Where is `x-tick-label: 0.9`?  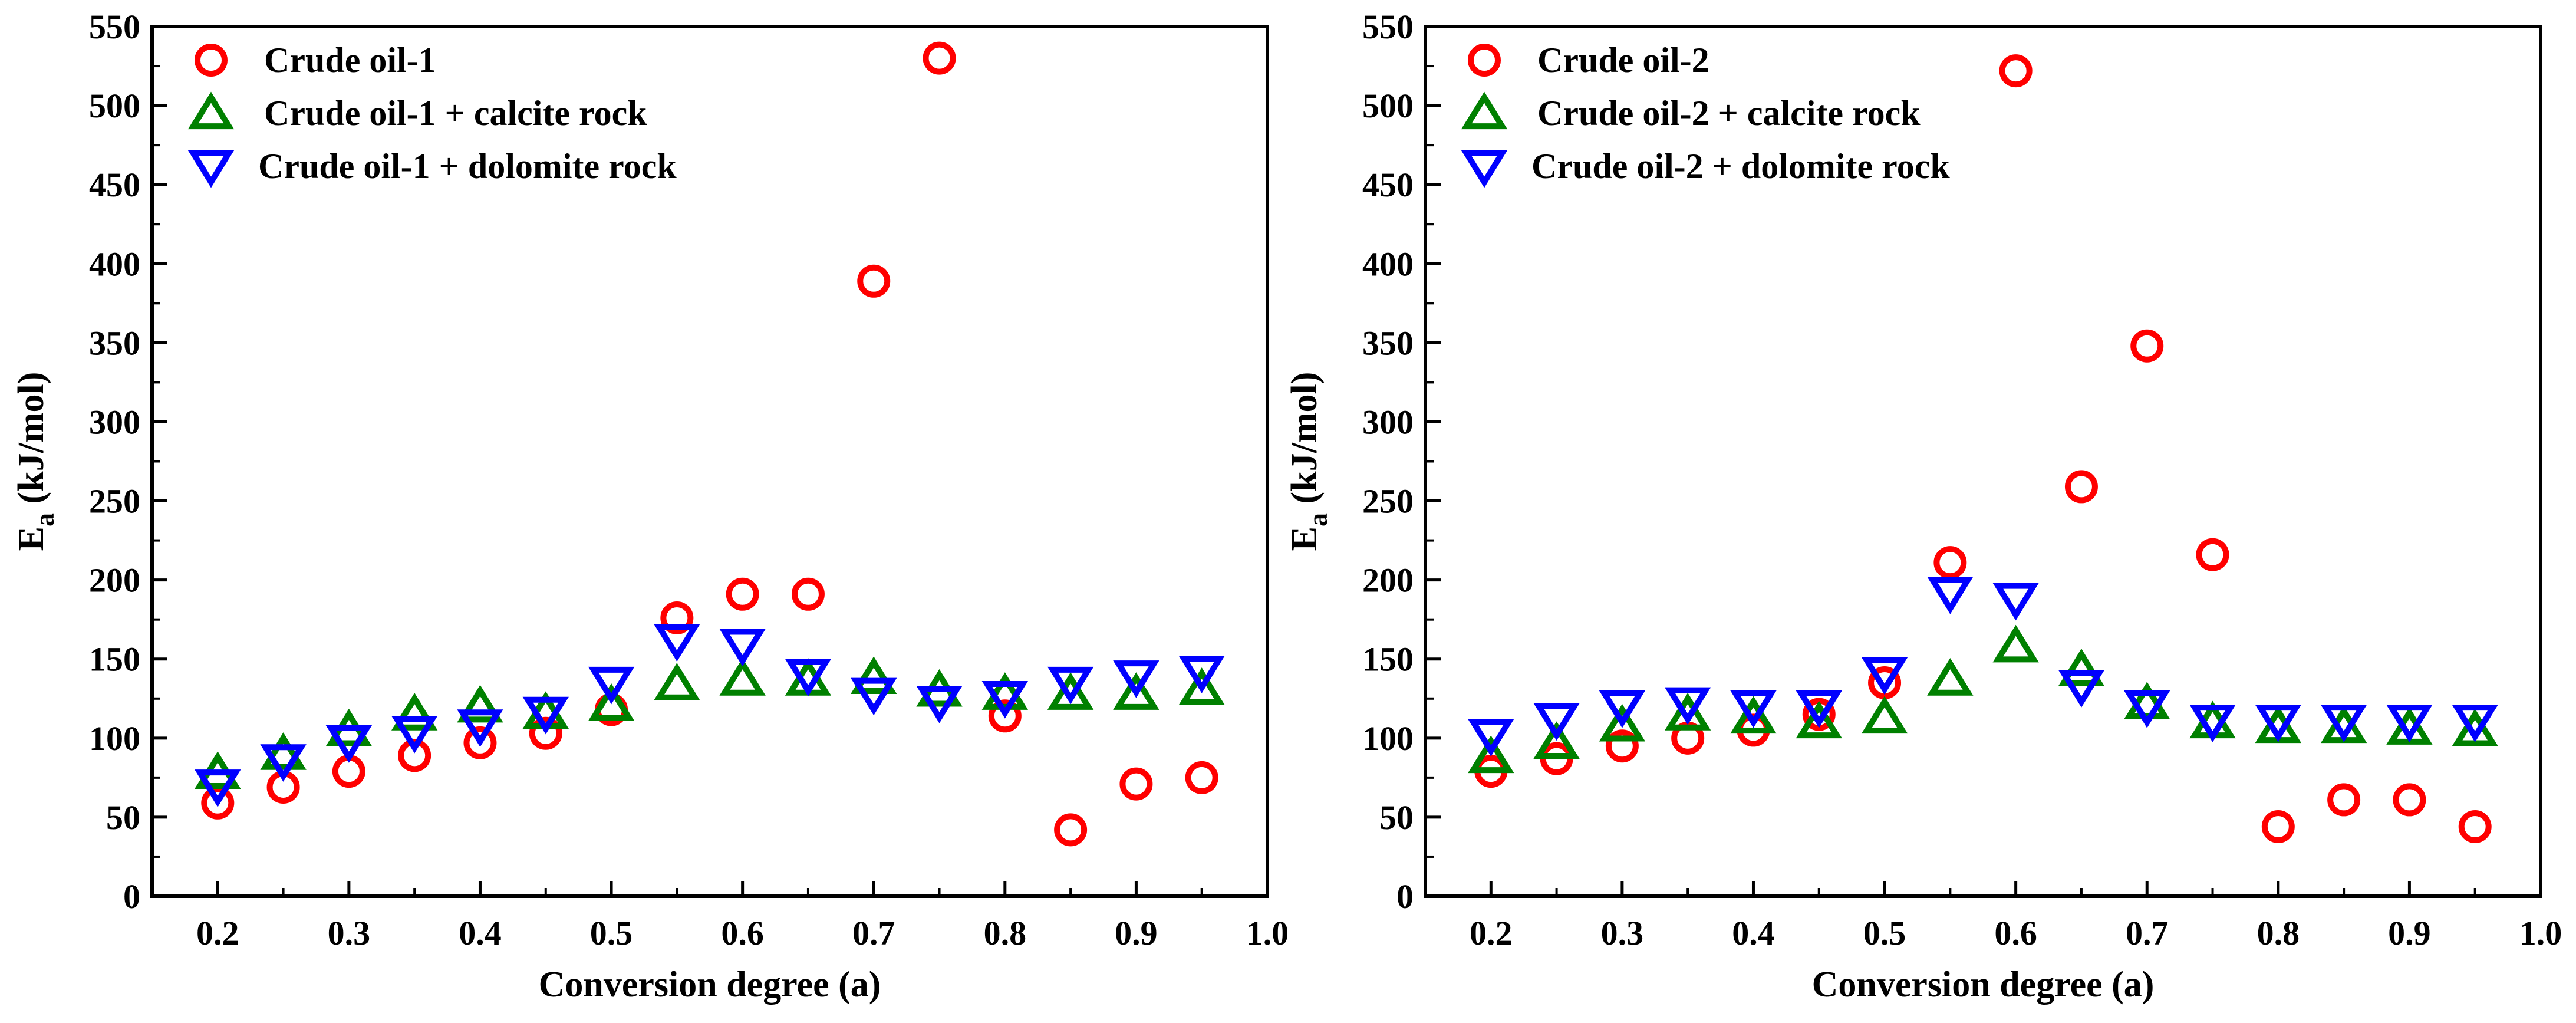 x-tick-label: 0.9 is located at coordinates (1136, 933).